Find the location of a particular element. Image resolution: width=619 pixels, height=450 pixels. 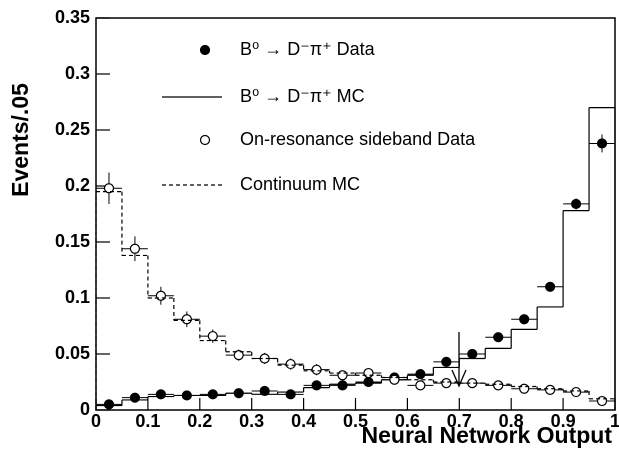

arrow-head is located at coordinates (459, 378).